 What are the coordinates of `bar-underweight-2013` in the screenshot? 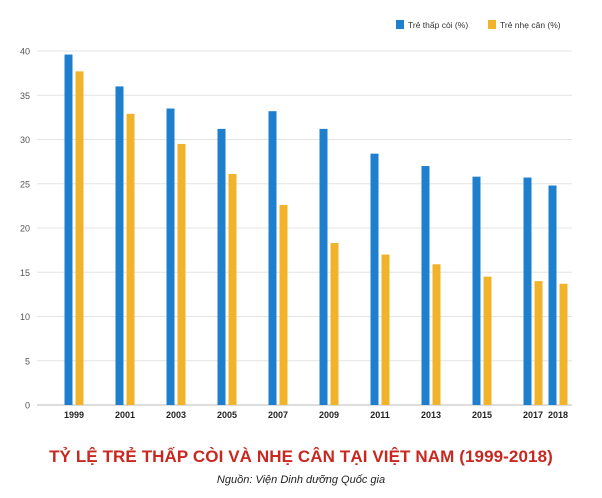 It's located at (436, 334).